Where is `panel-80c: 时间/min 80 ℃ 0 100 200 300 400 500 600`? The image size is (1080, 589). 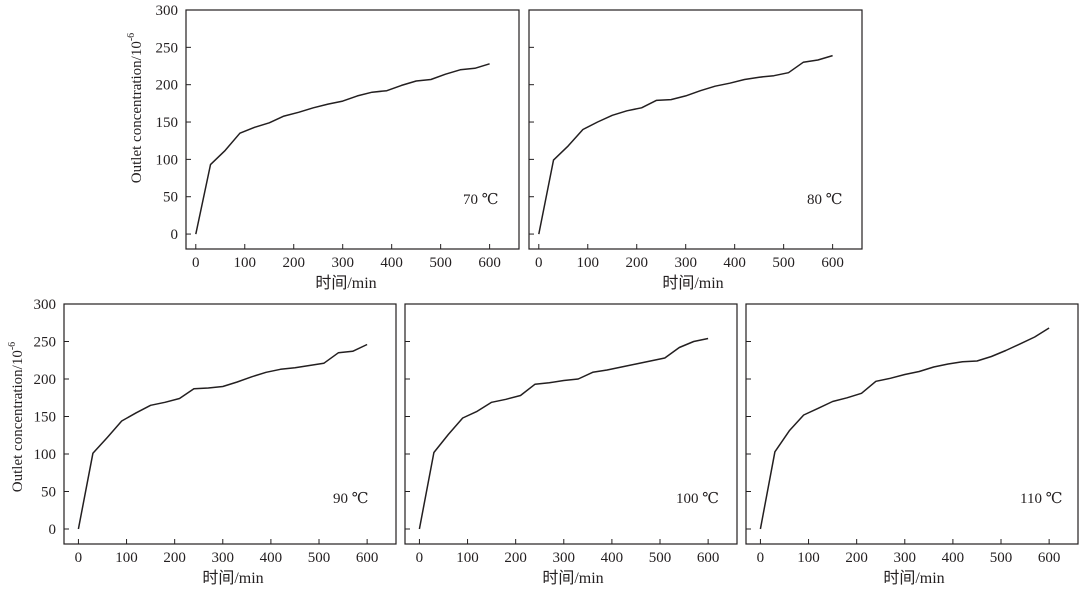 panel-80c: 时间/min 80 ℃ 0 100 200 300 400 500 600 is located at coordinates (695, 150).